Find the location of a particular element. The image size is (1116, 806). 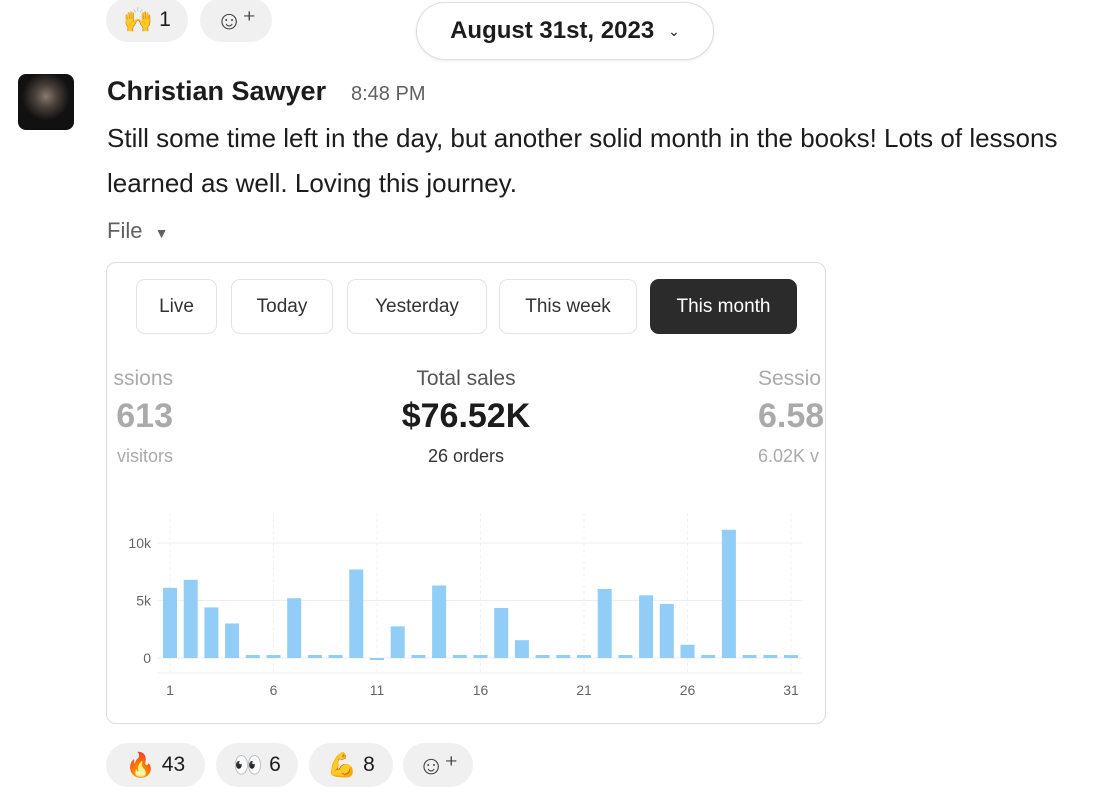

tab-this-week: This week is located at coordinates (568, 306).